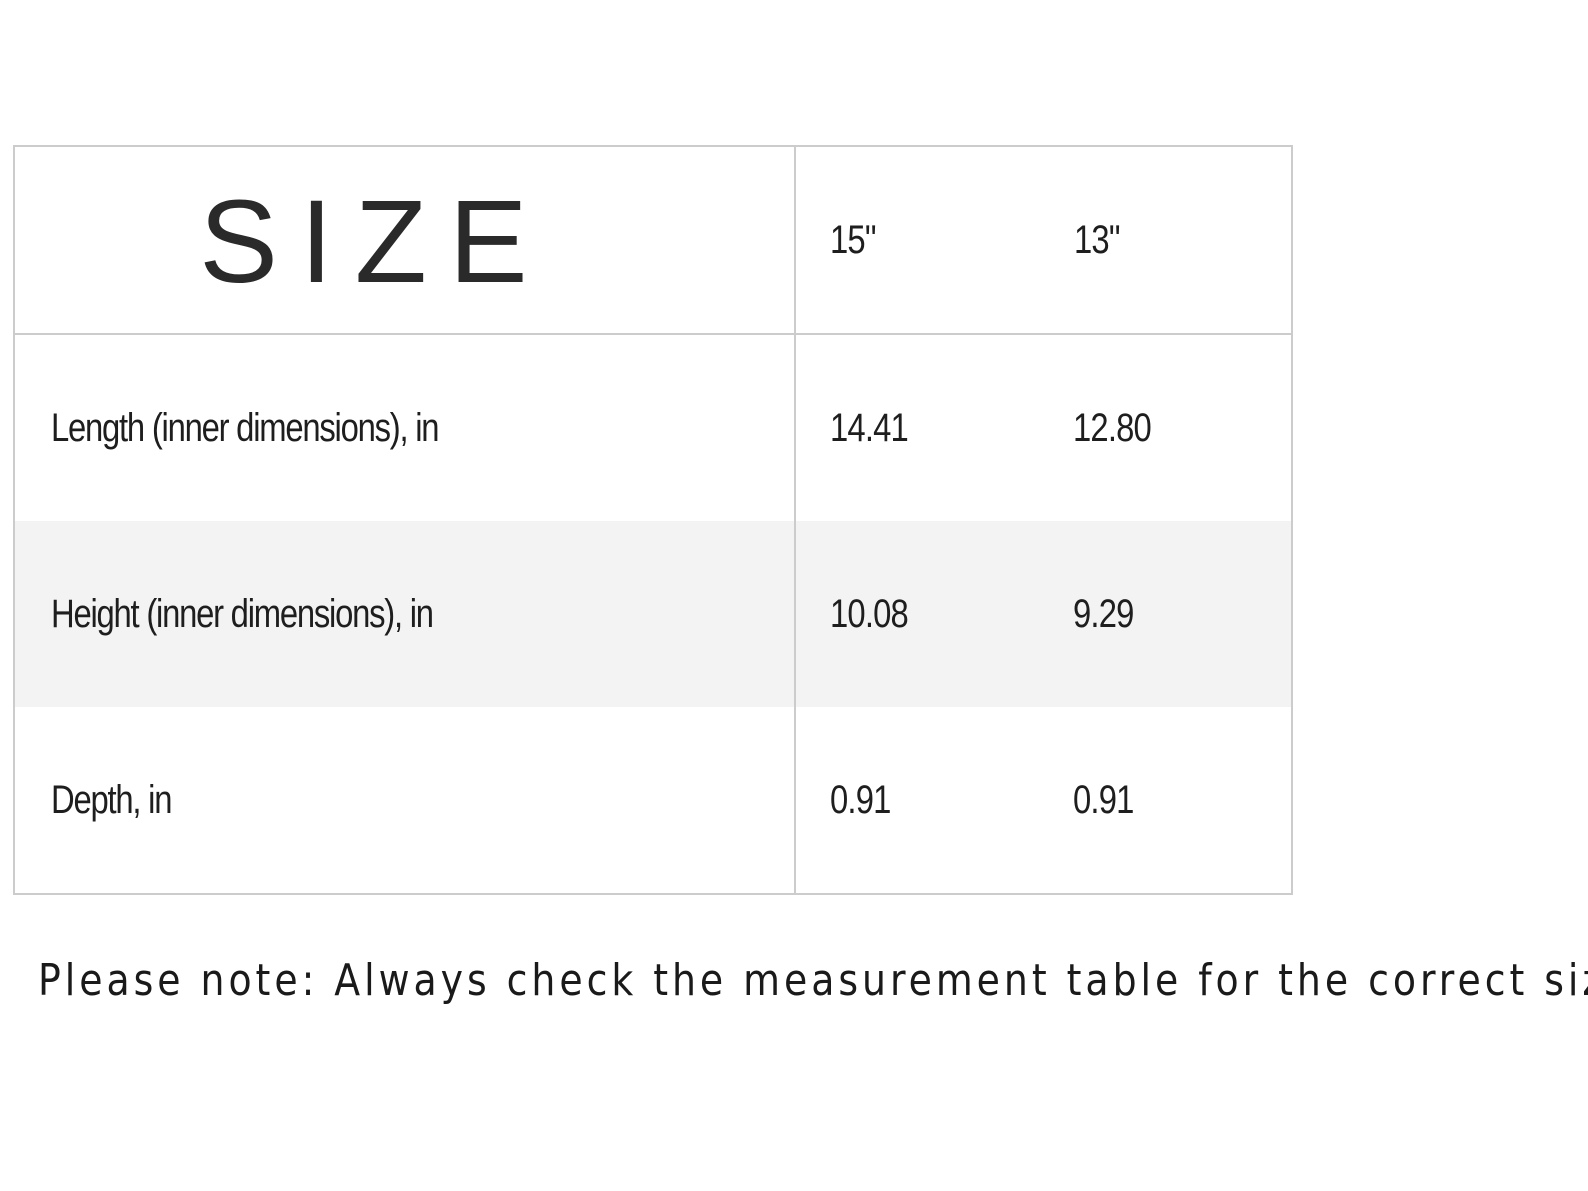 The height and width of the screenshot is (1191, 1588). I want to click on column-header-15: 15", so click(852, 239).